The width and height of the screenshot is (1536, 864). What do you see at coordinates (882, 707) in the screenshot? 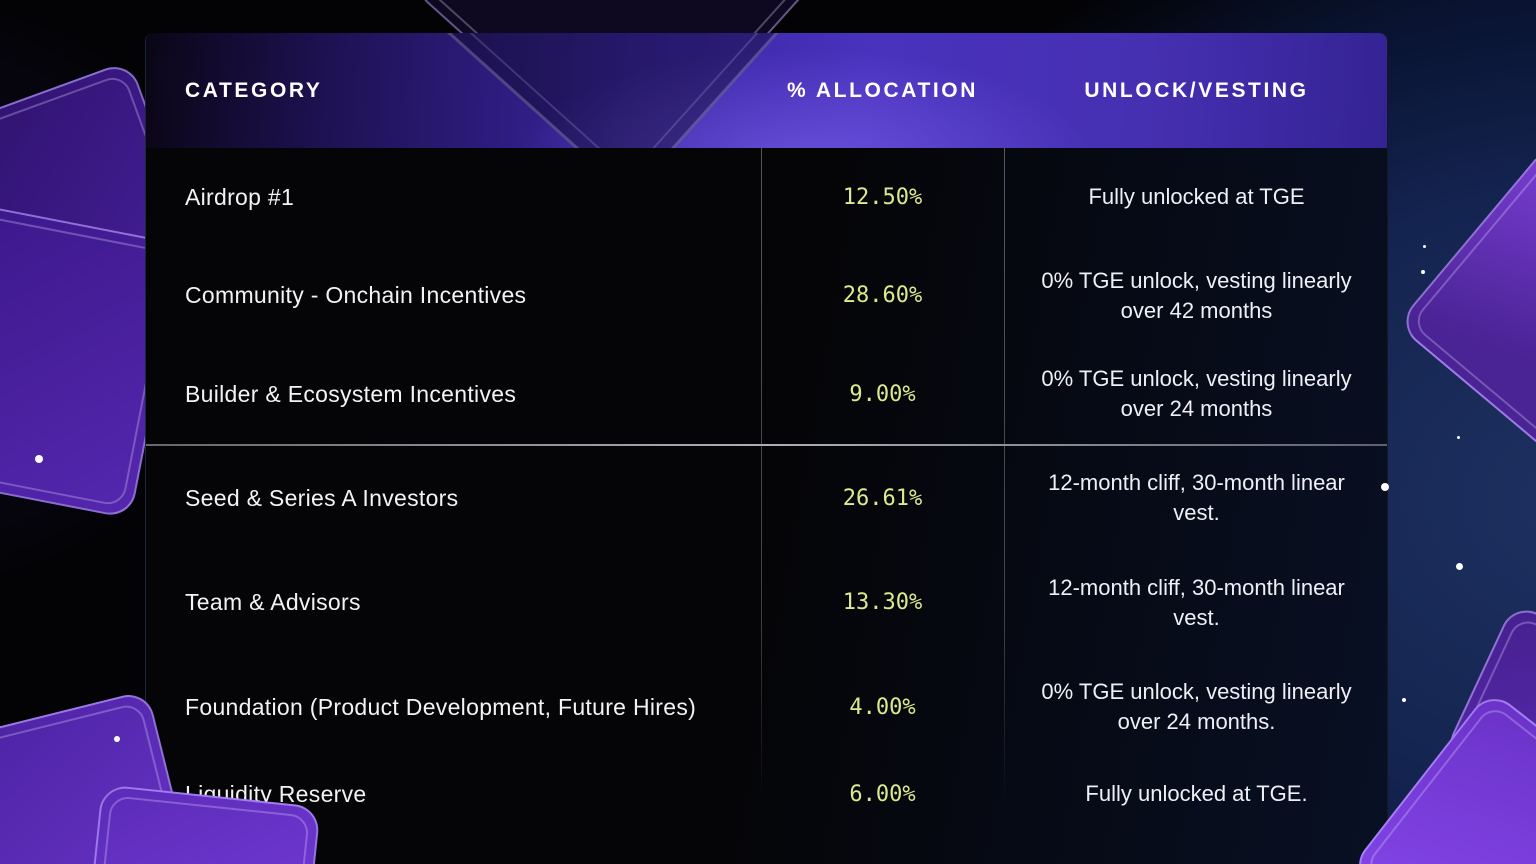
I see `allocation-cell: 4.00%` at bounding box center [882, 707].